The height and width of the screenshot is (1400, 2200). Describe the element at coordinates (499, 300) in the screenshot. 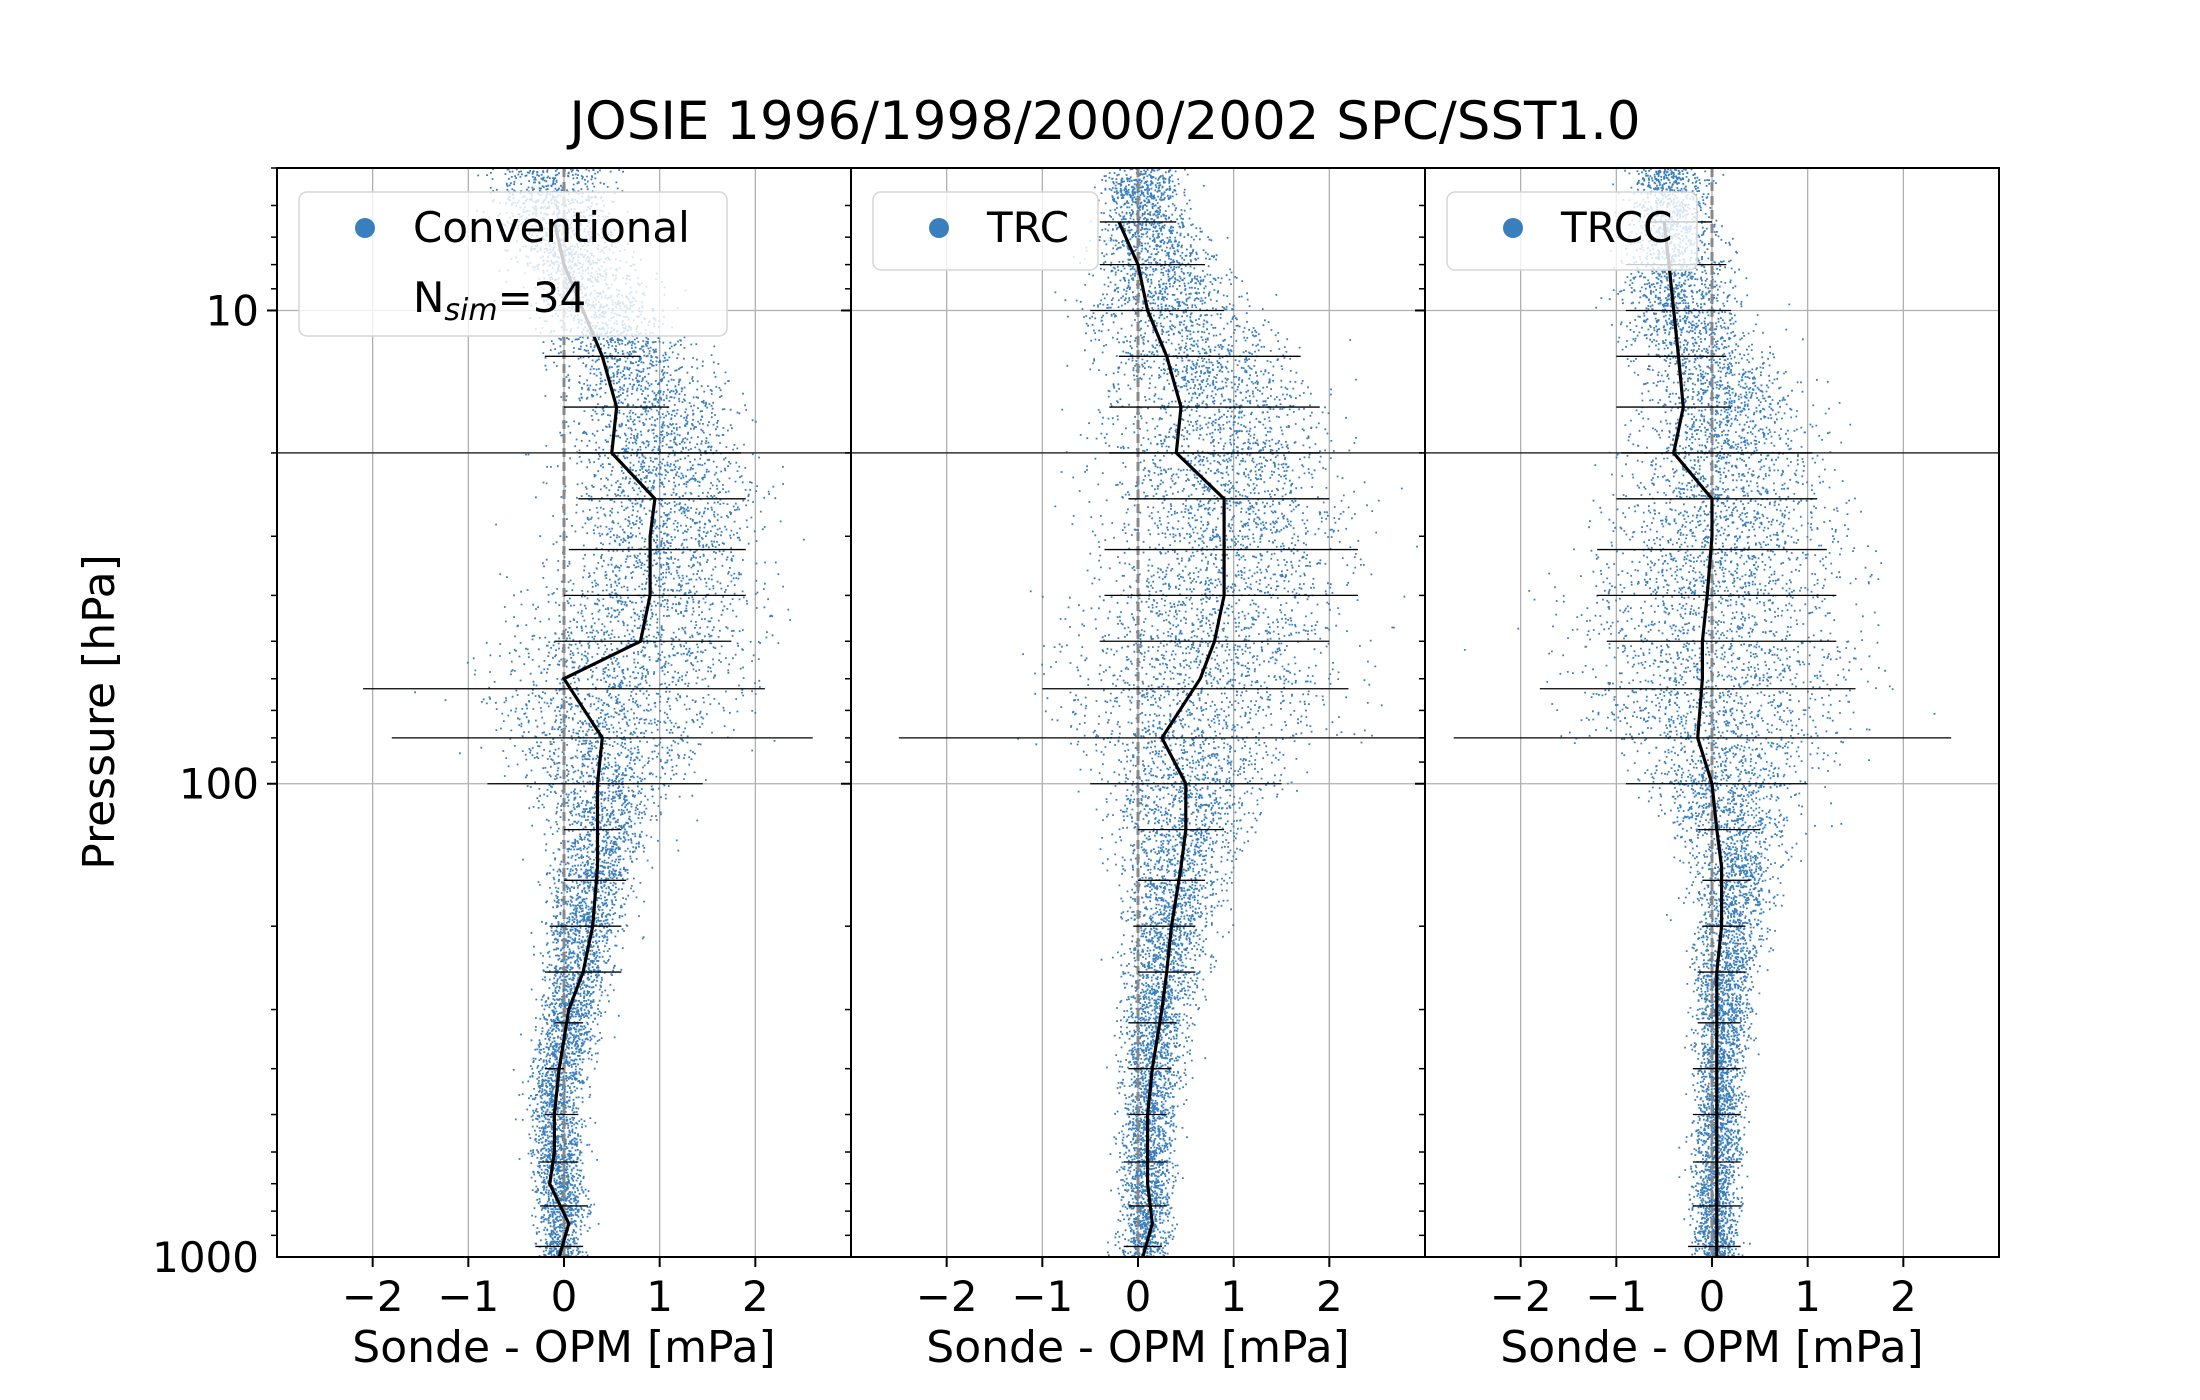

I see `legend-annotation: Nsim=34` at that location.